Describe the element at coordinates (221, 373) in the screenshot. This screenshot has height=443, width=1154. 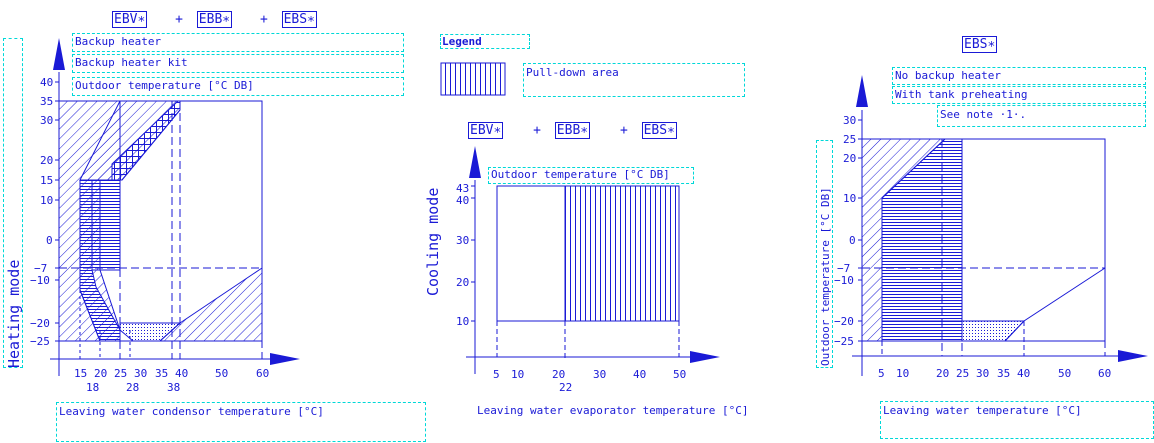
I see `left-xtick-50: 50` at that location.